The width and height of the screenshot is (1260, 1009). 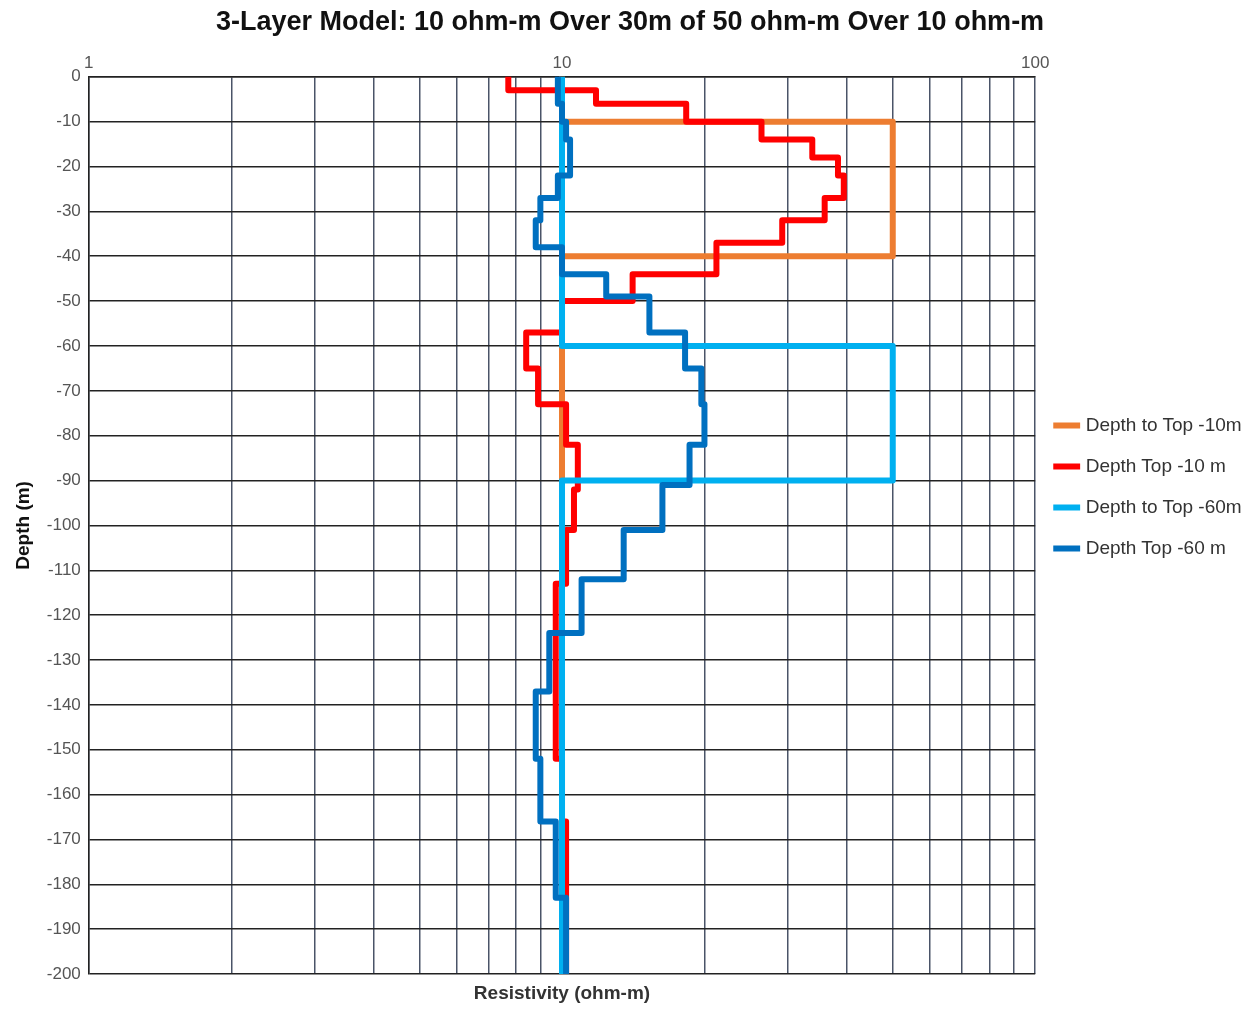 What do you see at coordinates (1163, 506) in the screenshot?
I see `legend-label: Depth to Top -60m` at bounding box center [1163, 506].